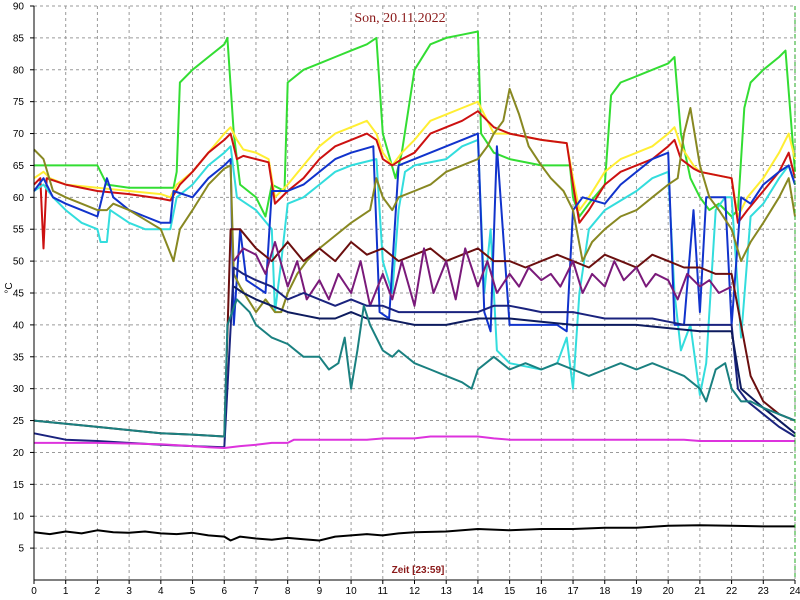 The width and height of the screenshot is (800, 600). What do you see at coordinates (447, 591) in the screenshot?
I see `x-tick-label: 13` at bounding box center [447, 591].